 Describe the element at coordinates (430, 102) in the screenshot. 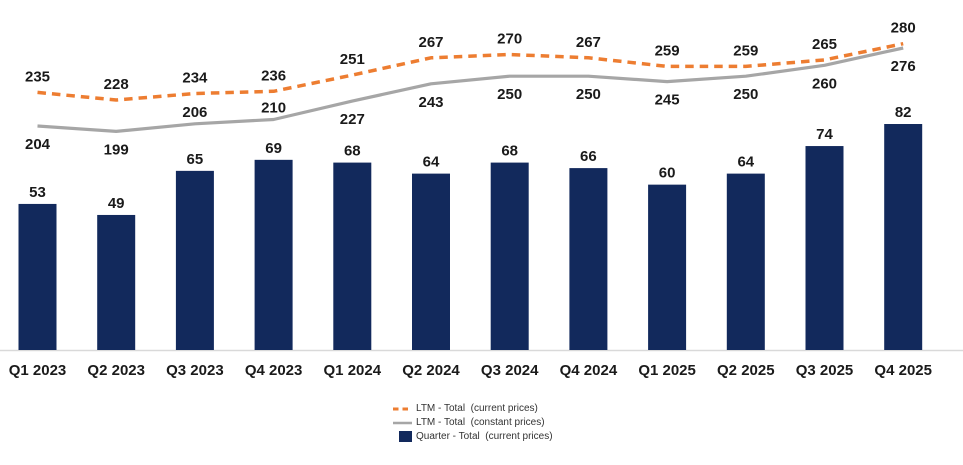

I see `data-label: 243` at that location.